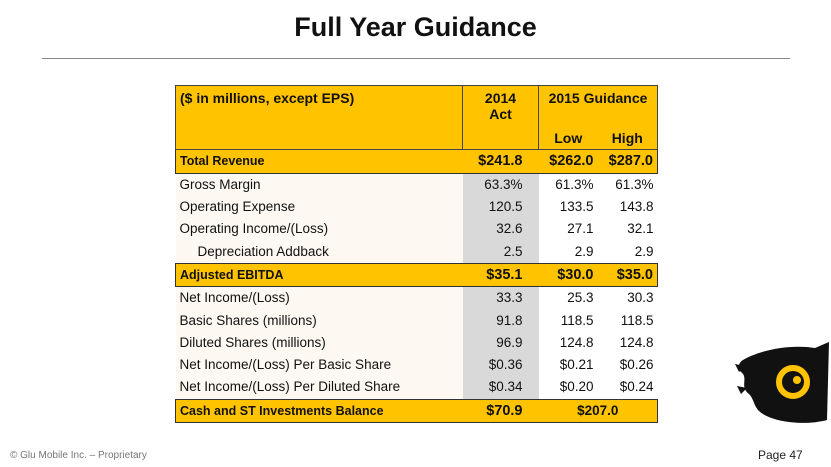  Describe the element at coordinates (319, 342) in the screenshot. I see `row-label: Diluted Shares (millions)` at that location.